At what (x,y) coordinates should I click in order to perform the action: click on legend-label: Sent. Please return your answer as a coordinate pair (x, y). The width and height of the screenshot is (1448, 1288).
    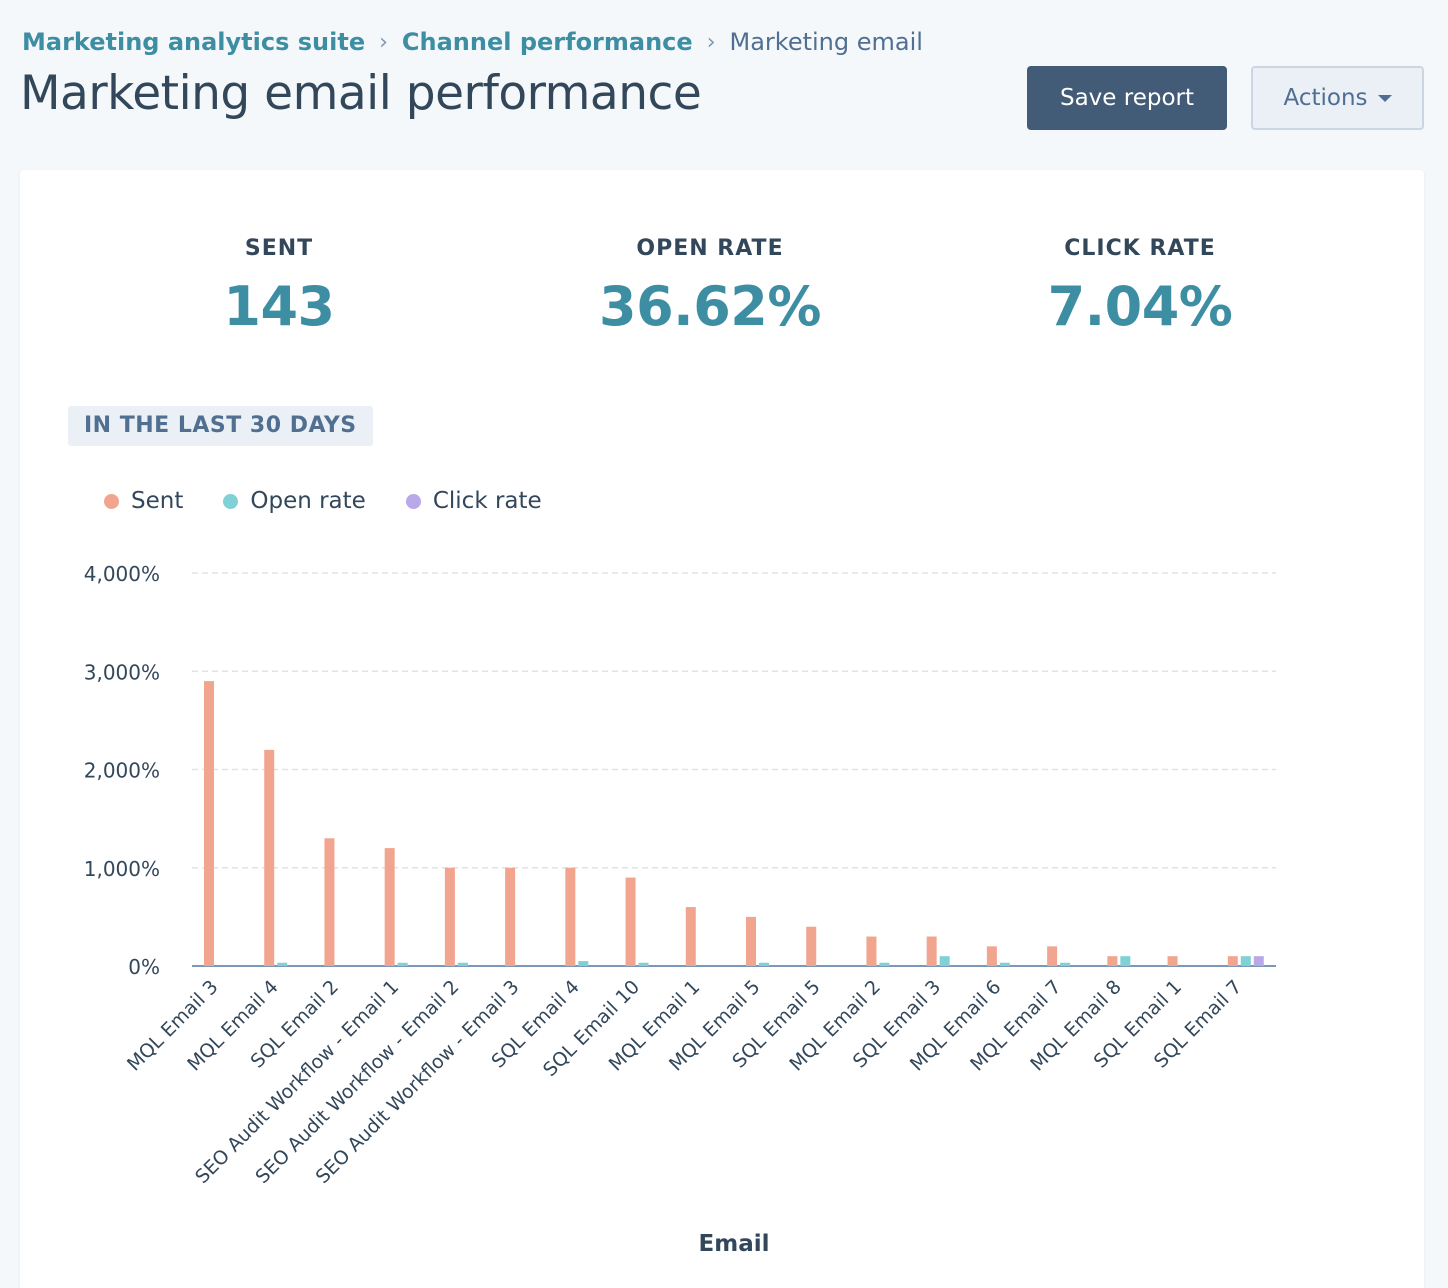
    Looking at the image, I should click on (157, 501).